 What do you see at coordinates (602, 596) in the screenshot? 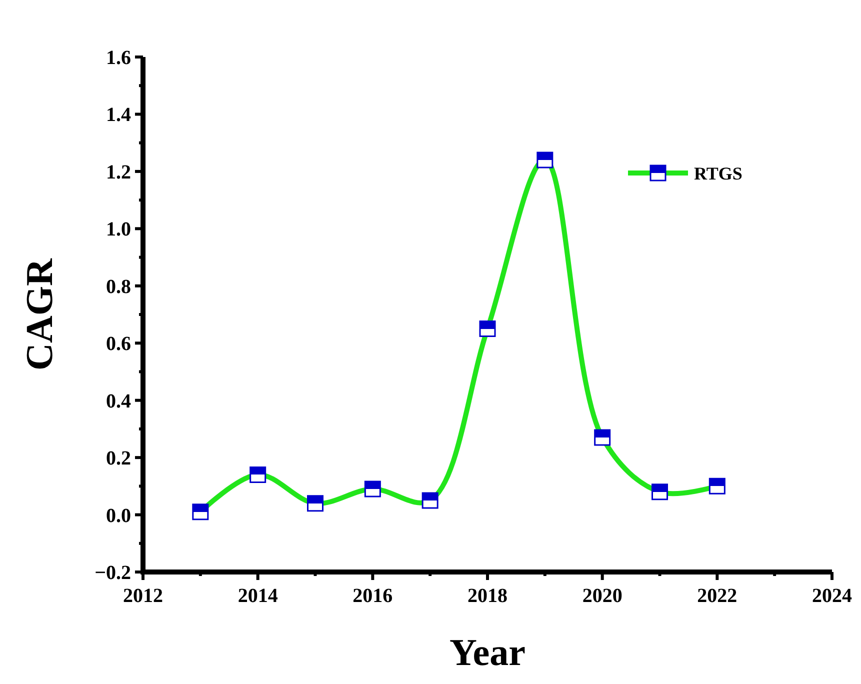
I see `x-tick-label: 2020` at bounding box center [602, 596].